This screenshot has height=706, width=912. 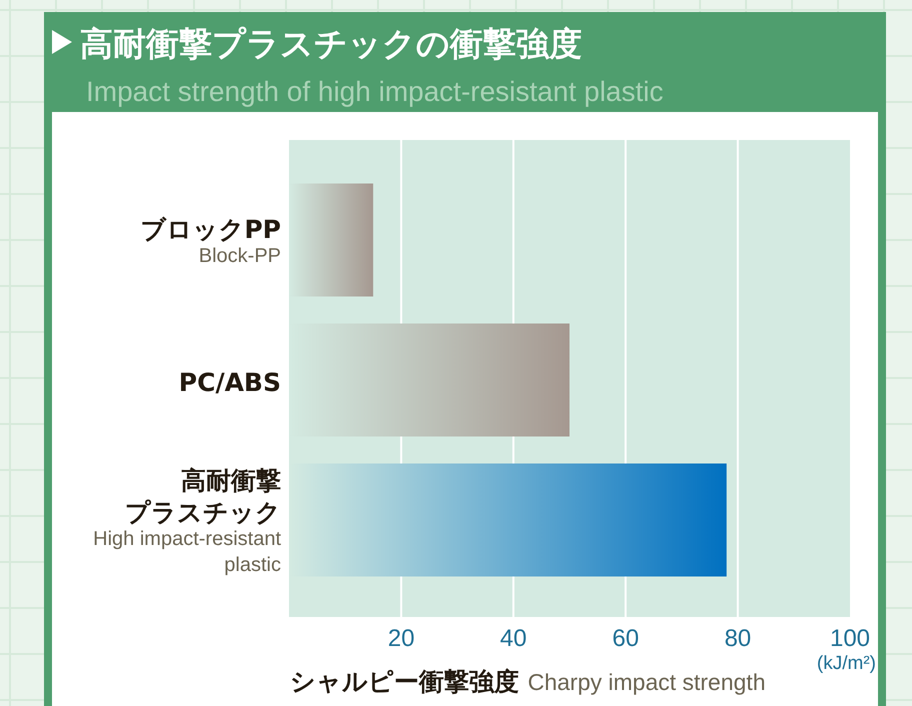 I want to click on x-tick-label: 20, so click(x=401, y=638).